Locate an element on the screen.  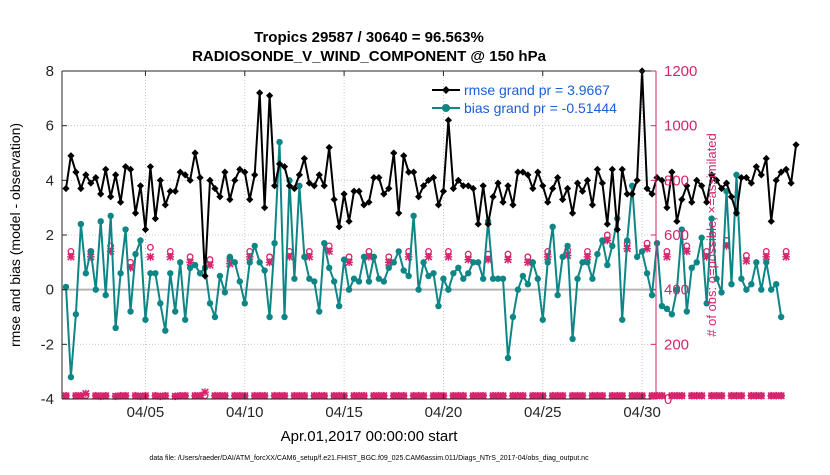
x-tick-label: 04/10 is located at coordinates (245, 412).